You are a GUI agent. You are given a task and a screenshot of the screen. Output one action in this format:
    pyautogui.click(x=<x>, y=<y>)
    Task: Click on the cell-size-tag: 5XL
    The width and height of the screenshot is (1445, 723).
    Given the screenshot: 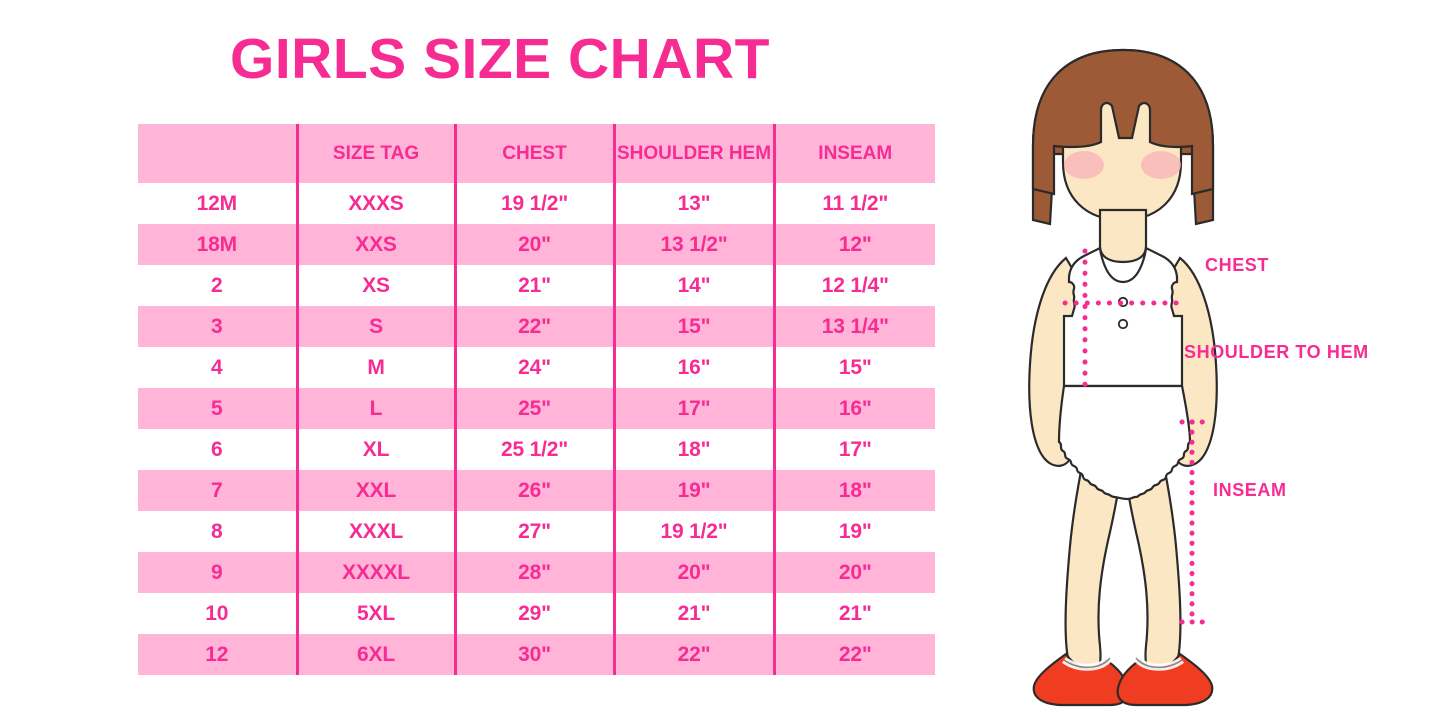 What is the action you would take?
    pyautogui.click(x=375, y=613)
    